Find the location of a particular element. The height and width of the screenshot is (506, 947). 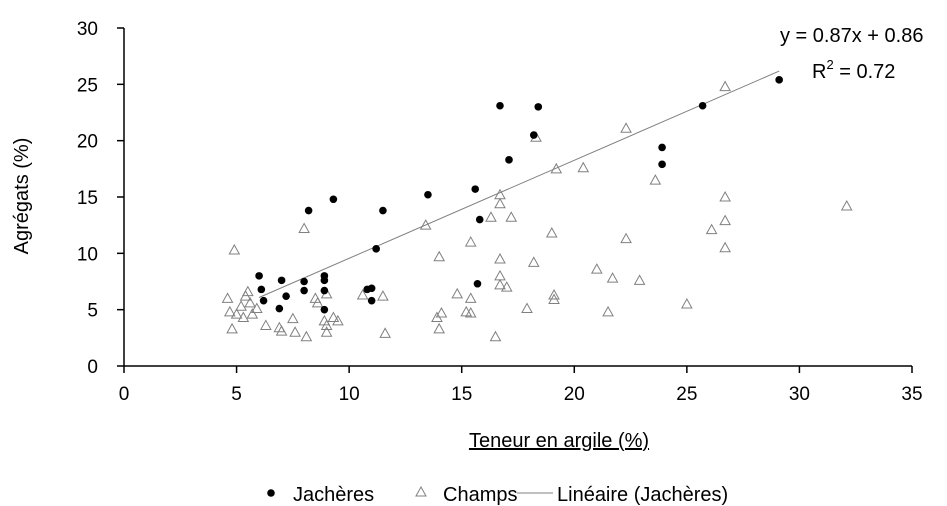

legend-label-jacheres: Jachères is located at coordinates (333, 495).